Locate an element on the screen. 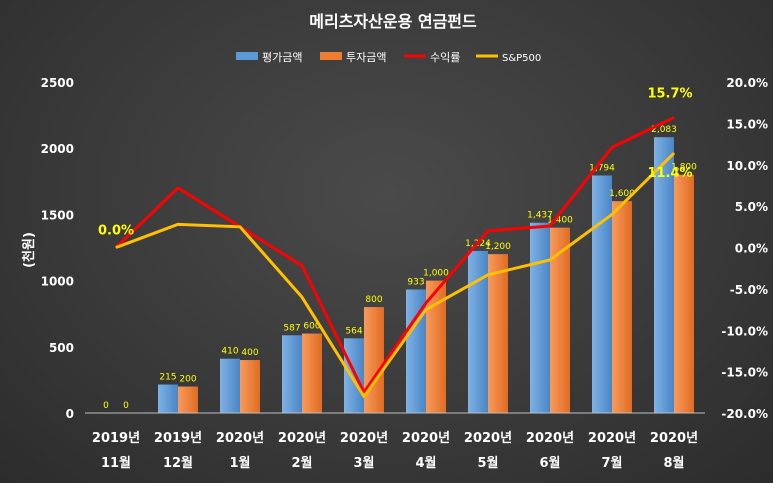 The image size is (773, 483). y2-tick-label: 20.0% is located at coordinates (747, 83).